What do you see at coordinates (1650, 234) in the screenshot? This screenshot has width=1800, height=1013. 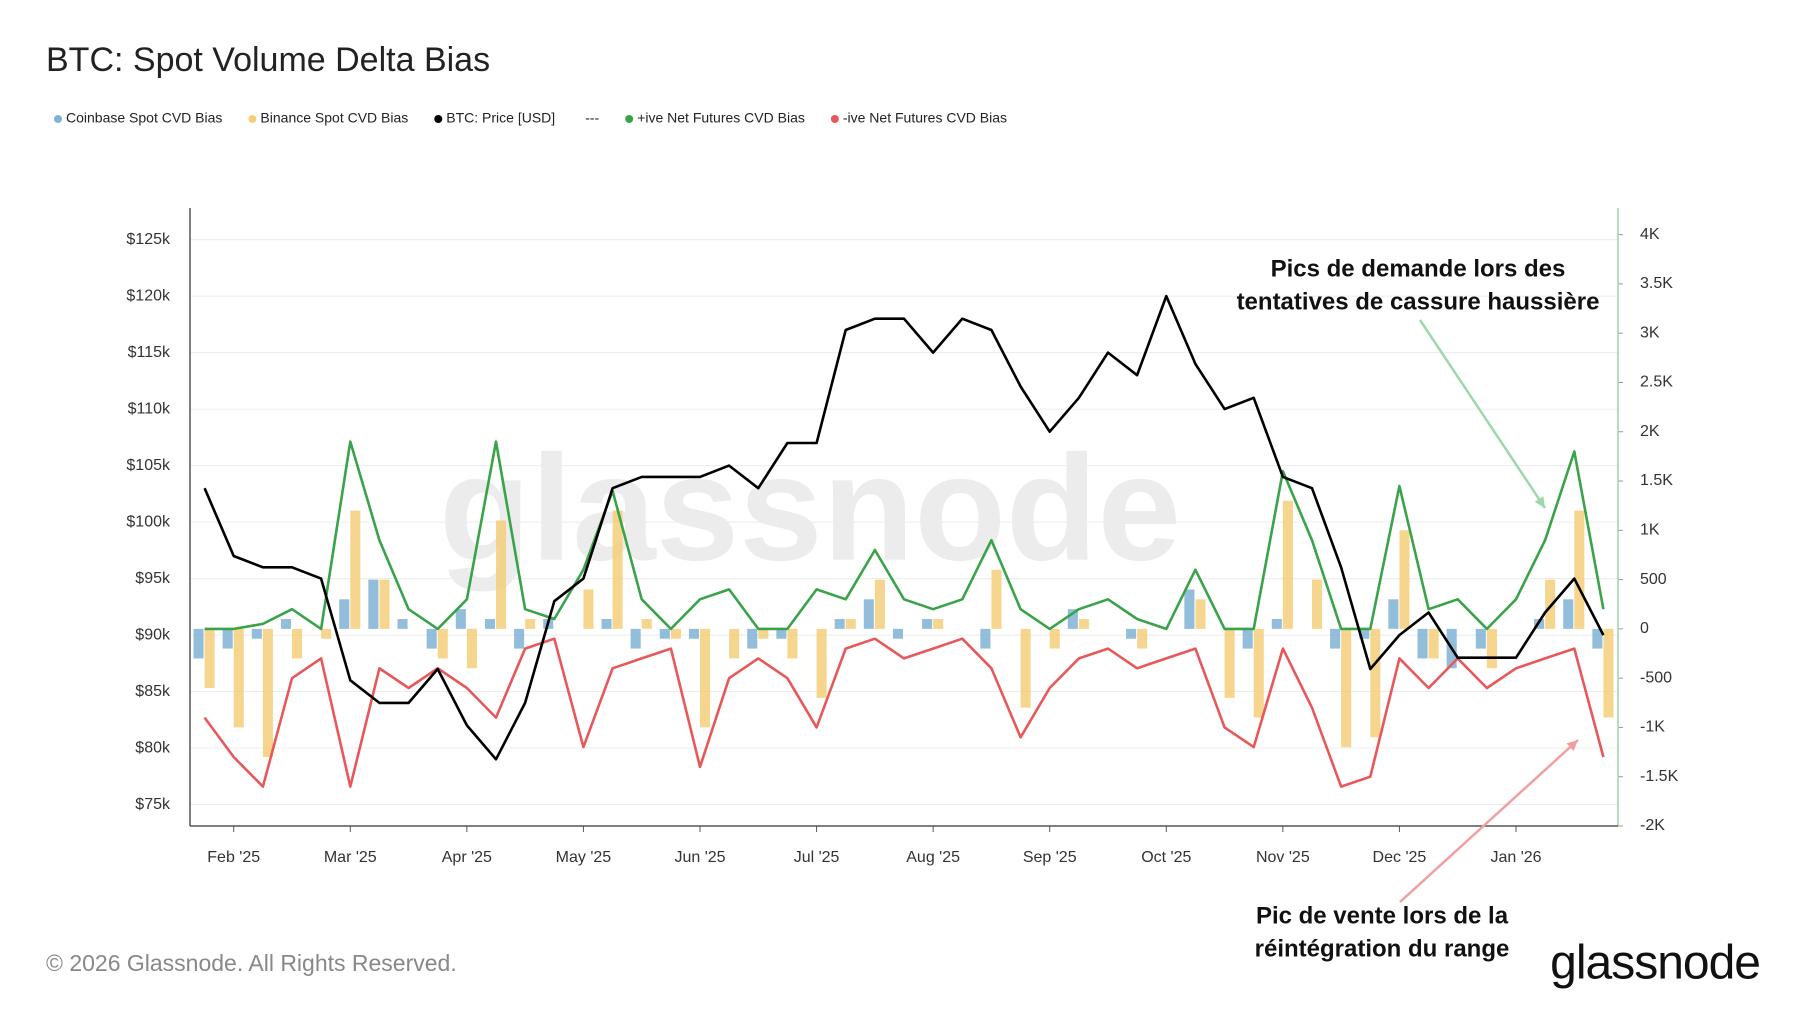 I see `y2-tick-label: 4K` at bounding box center [1650, 234].